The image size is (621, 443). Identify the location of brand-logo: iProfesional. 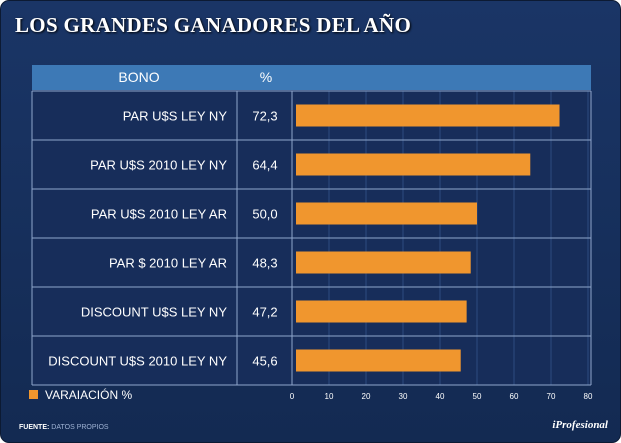
(580, 425).